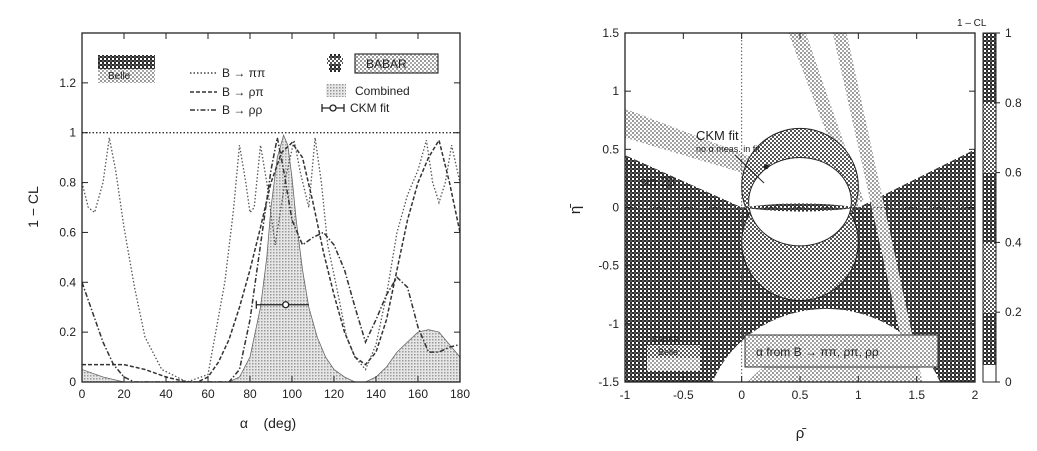 The height and width of the screenshot is (451, 1037). I want to click on left-y-tick-label: 0.4, so click(67, 282).